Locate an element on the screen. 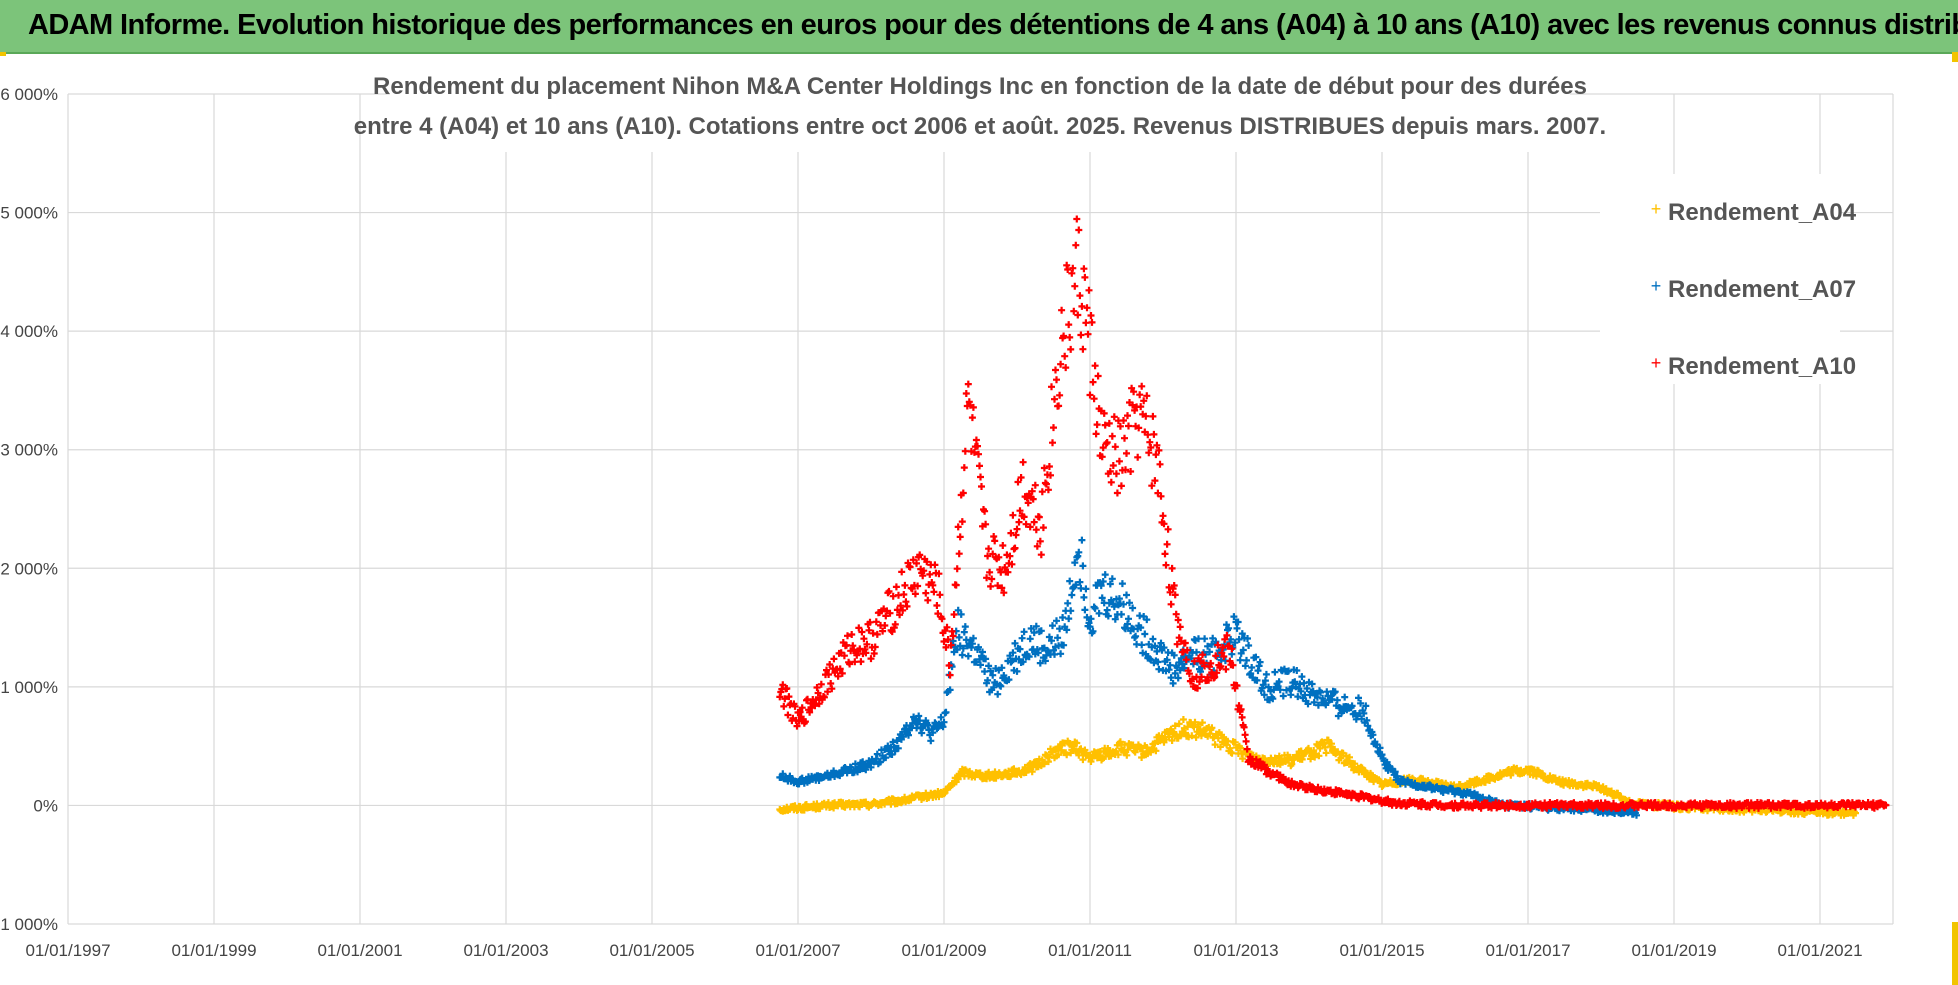 The width and height of the screenshot is (1958, 985). x-tick-label: 01/01/2009 is located at coordinates (943, 950).